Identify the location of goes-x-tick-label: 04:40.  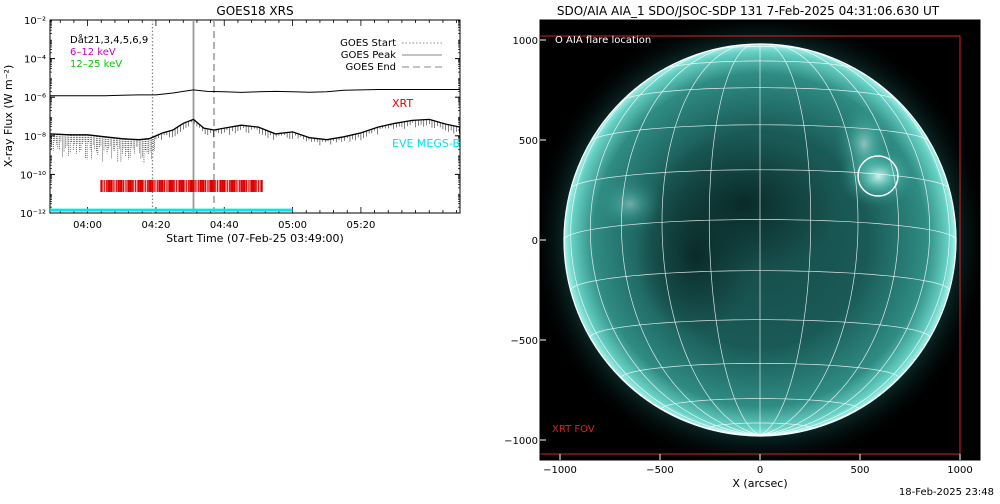
(224, 225).